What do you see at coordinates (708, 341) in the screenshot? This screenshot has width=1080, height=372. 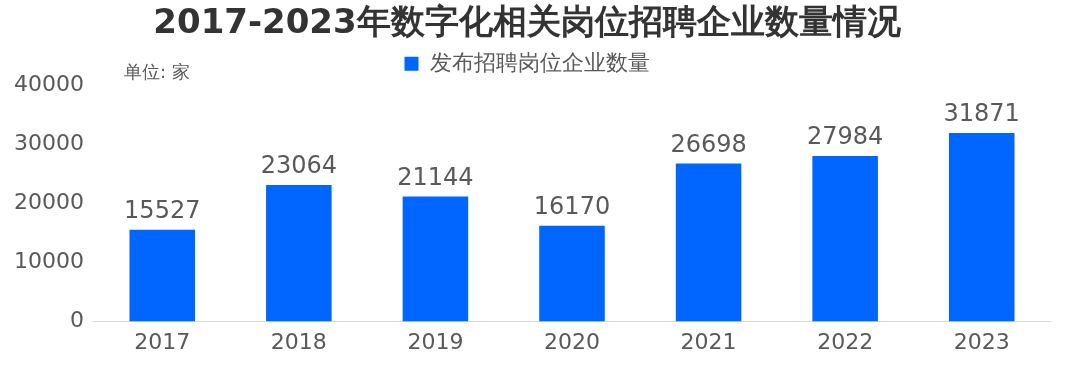 I see `x-tick-label: 2021` at bounding box center [708, 341].